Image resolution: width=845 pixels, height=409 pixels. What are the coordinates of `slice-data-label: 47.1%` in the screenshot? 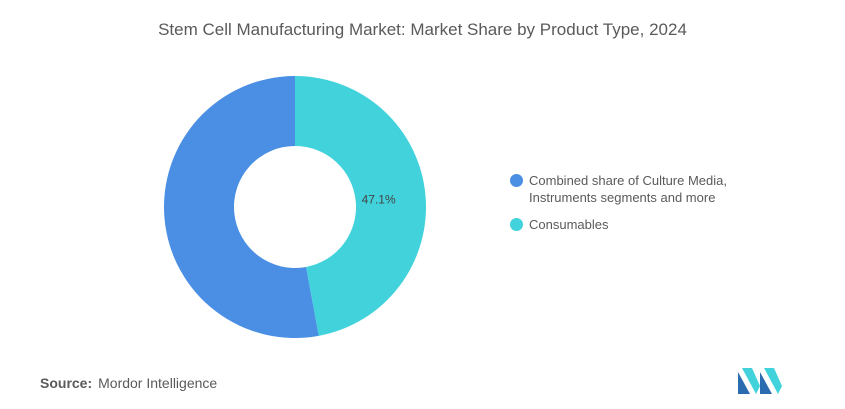 It's located at (379, 199).